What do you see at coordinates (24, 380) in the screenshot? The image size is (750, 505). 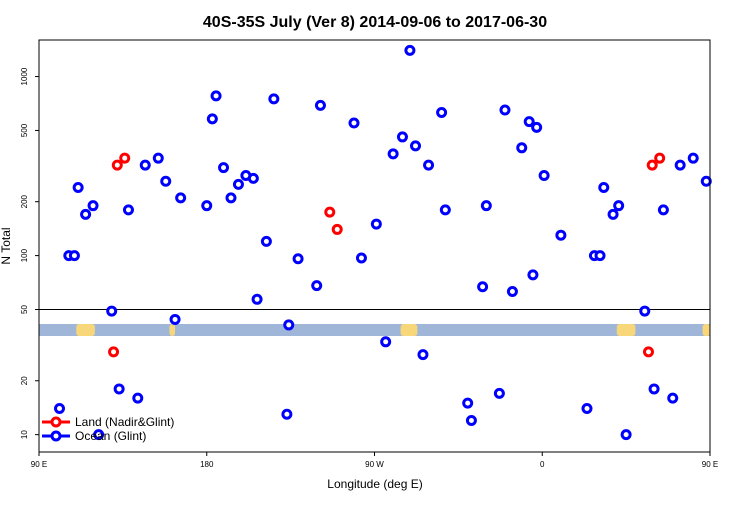 I see `y-tick-label: 20` at bounding box center [24, 380].